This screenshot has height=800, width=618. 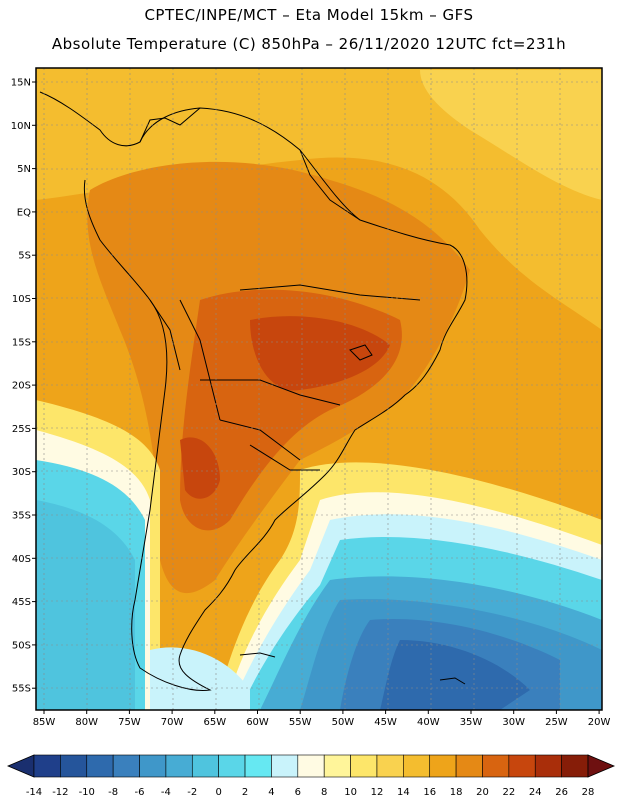 I want to click on lat-label: 10S, so click(x=21, y=299).